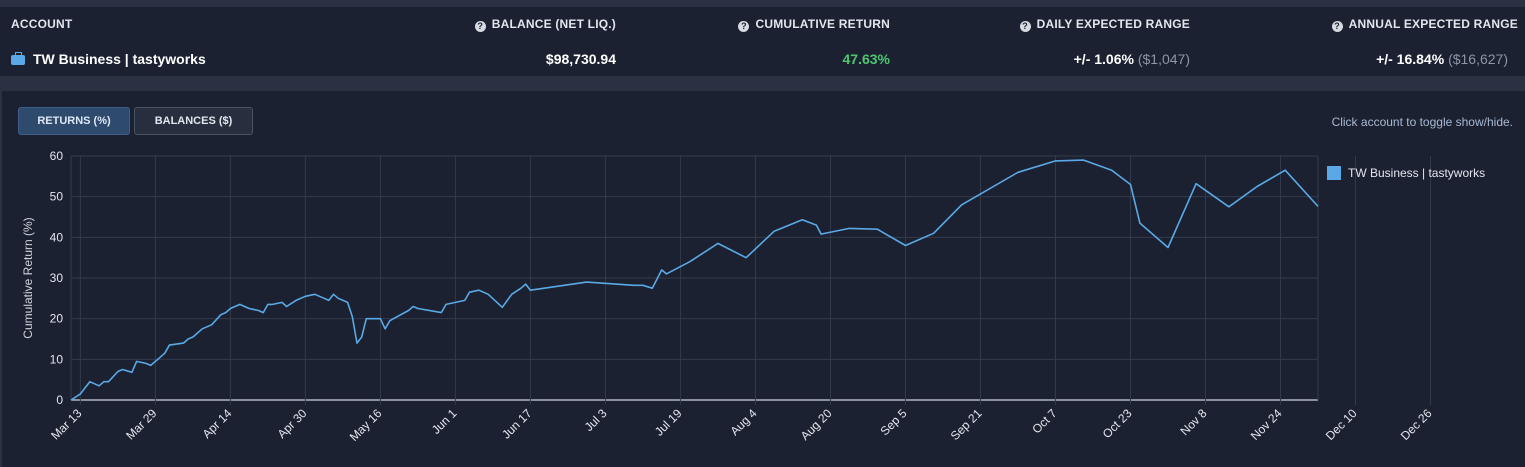  I want to click on x-tick-label: Oct 23, so click(1117, 423).